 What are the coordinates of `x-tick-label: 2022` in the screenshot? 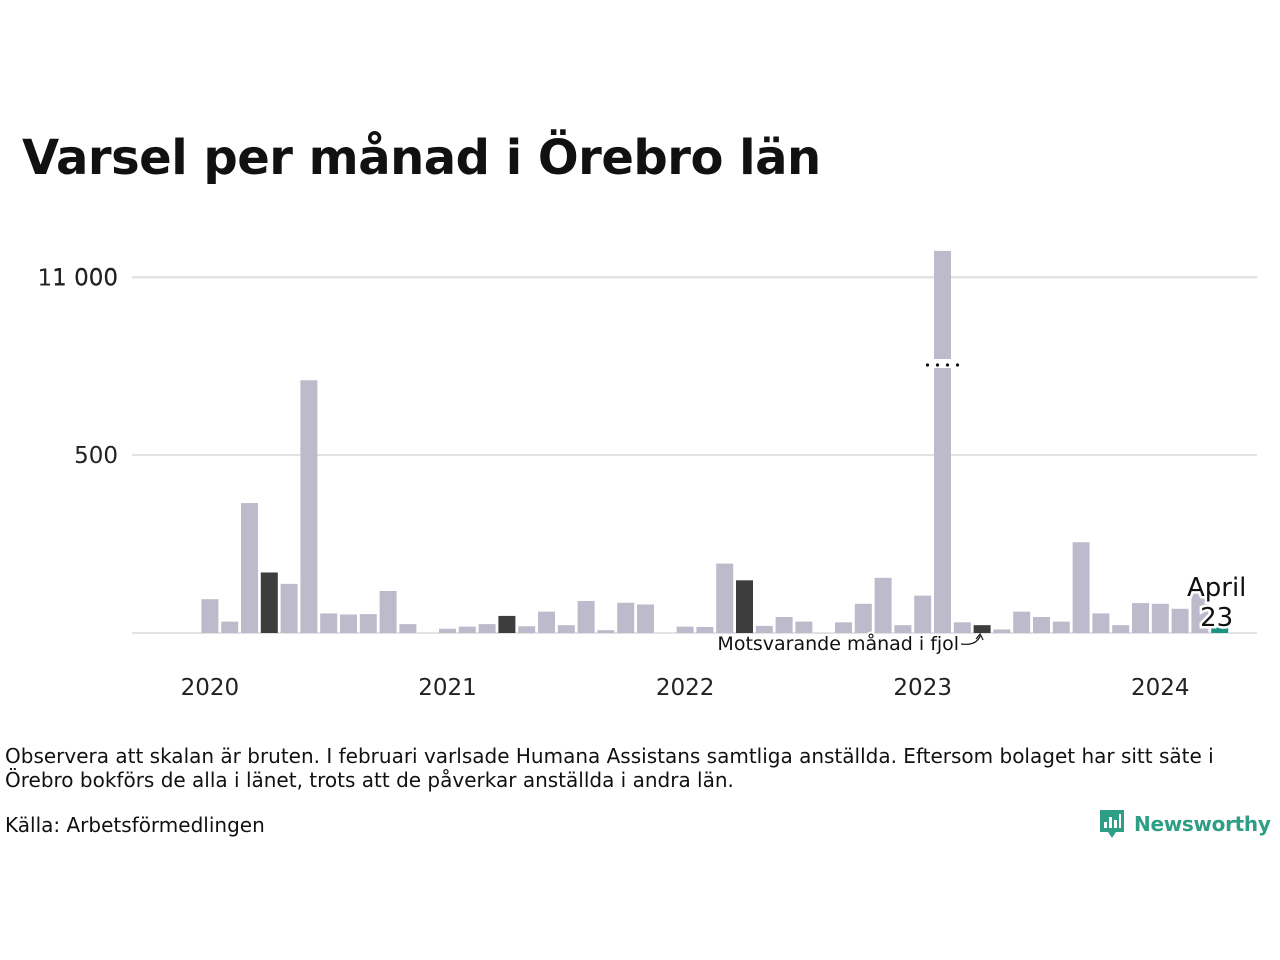 It's located at (685, 688).